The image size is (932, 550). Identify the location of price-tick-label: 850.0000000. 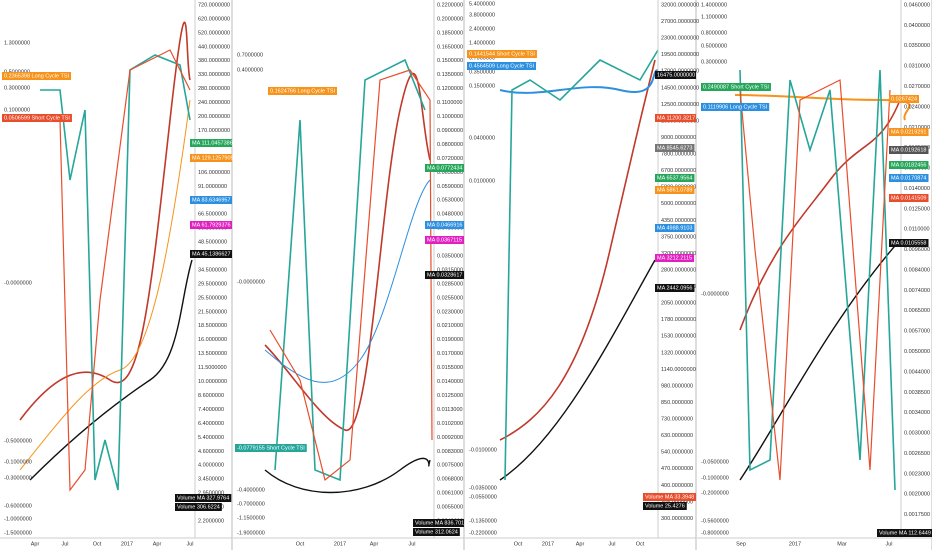
(677, 403).